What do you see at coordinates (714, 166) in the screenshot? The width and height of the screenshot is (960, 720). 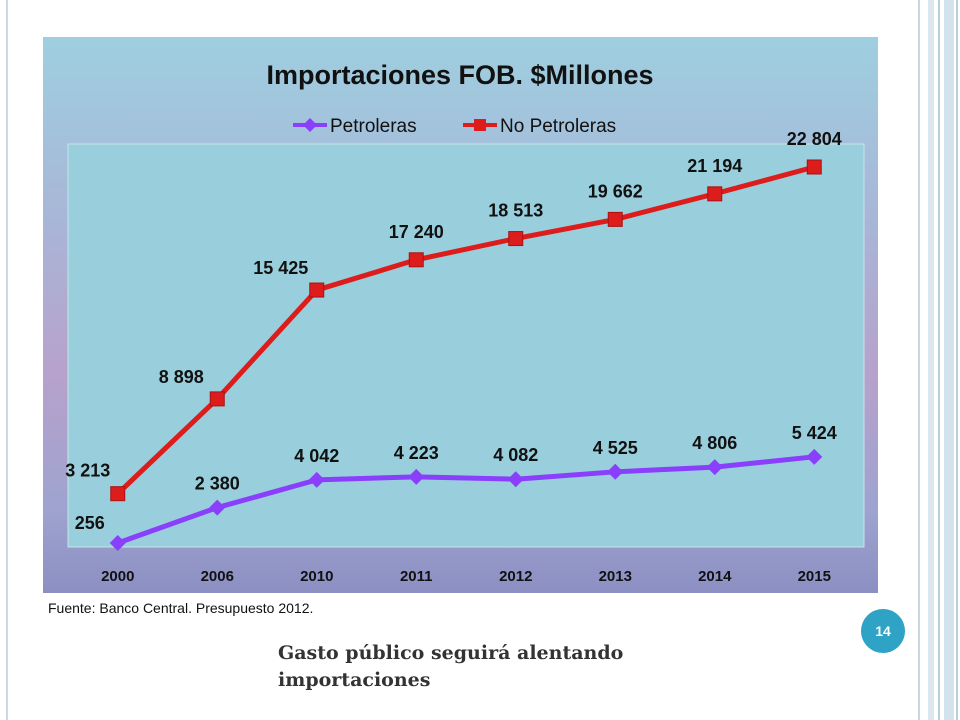 I see `data-label: 21 194` at bounding box center [714, 166].